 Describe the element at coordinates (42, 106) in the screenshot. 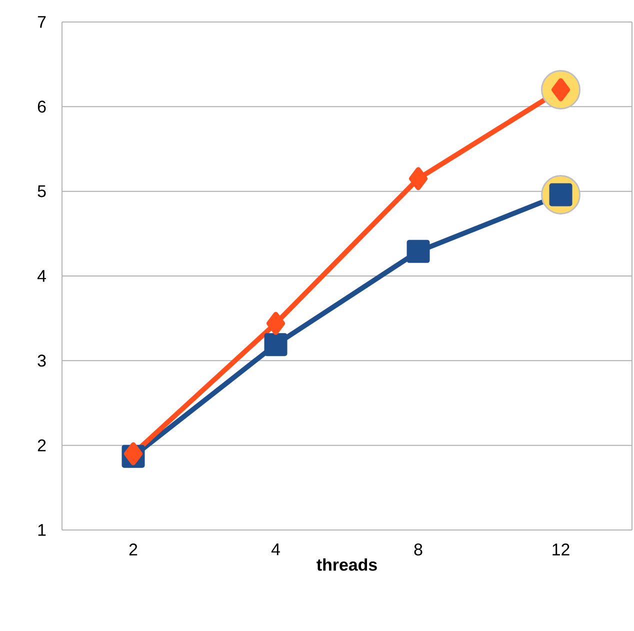

I see `y-tick-label: 6` at that location.